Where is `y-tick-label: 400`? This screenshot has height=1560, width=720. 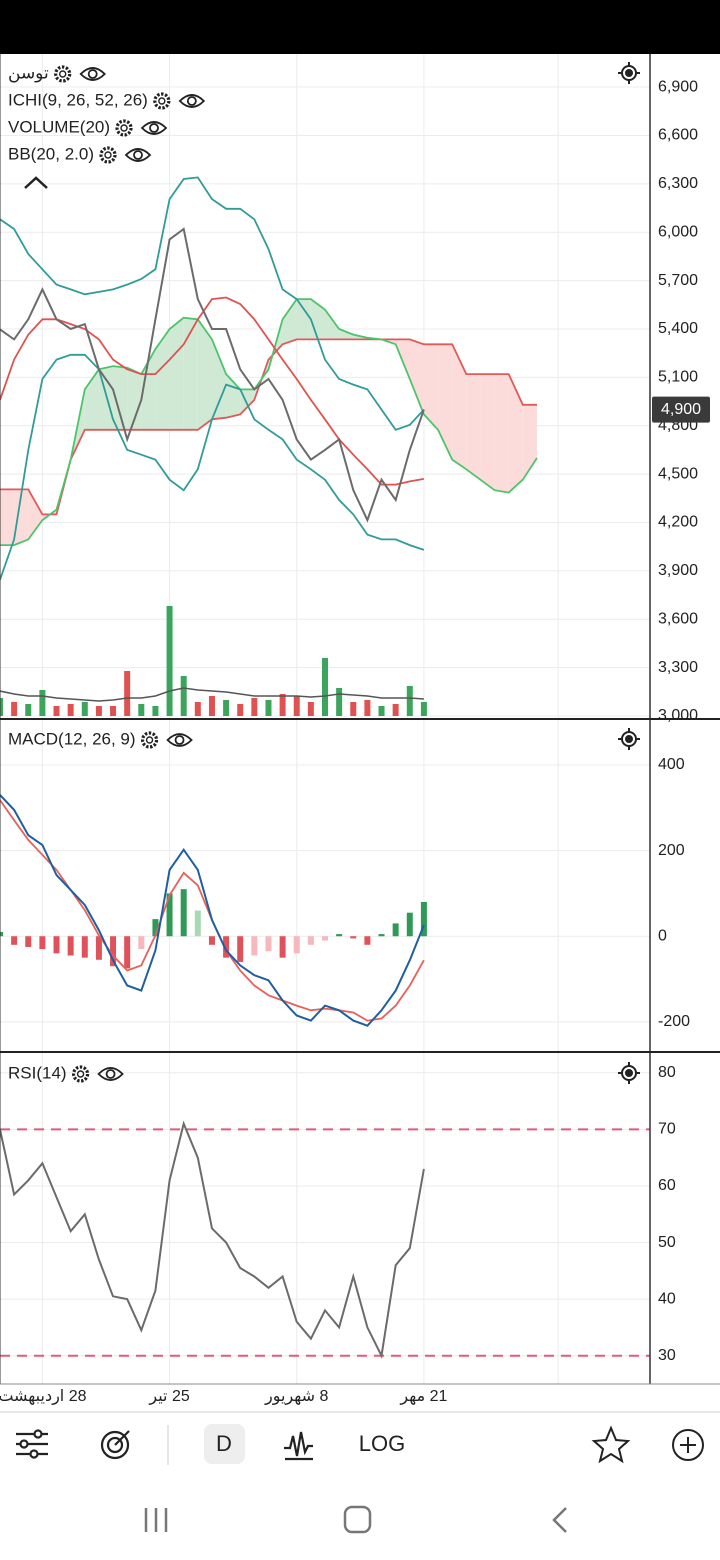 y-tick-label: 400 is located at coordinates (671, 764).